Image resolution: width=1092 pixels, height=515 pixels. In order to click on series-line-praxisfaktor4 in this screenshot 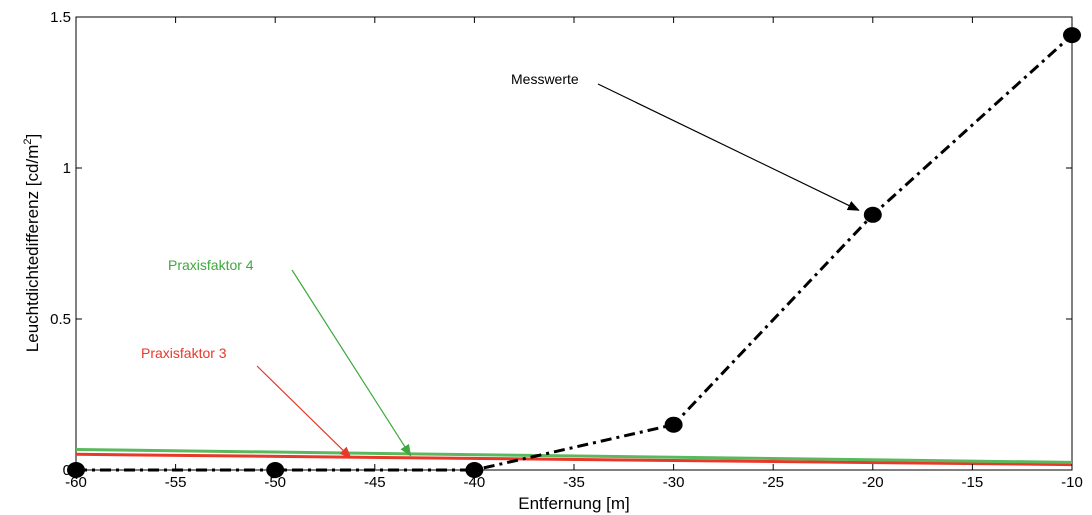, I will do `click(574, 456)`.